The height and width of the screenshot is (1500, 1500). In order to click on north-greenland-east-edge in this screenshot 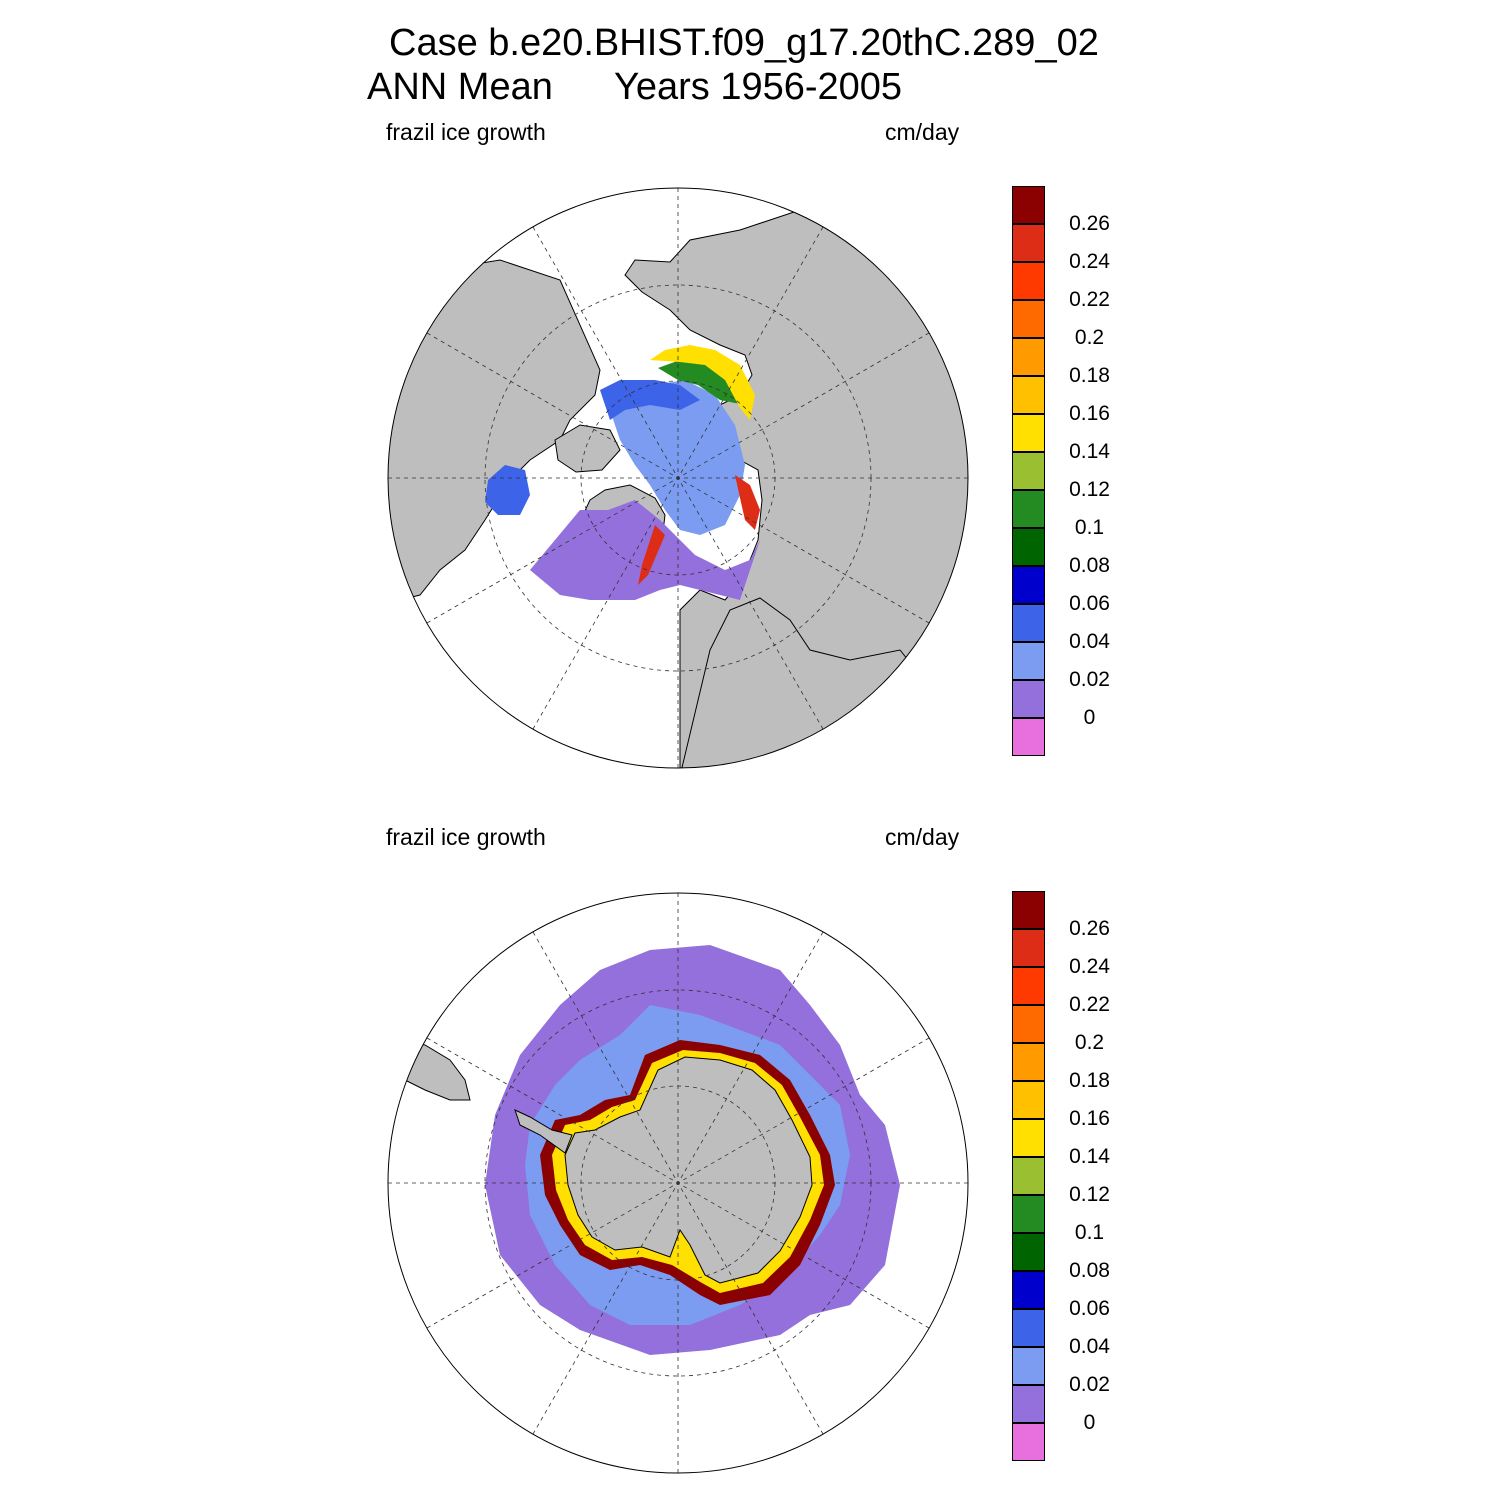, I will do `click(651, 555)`.